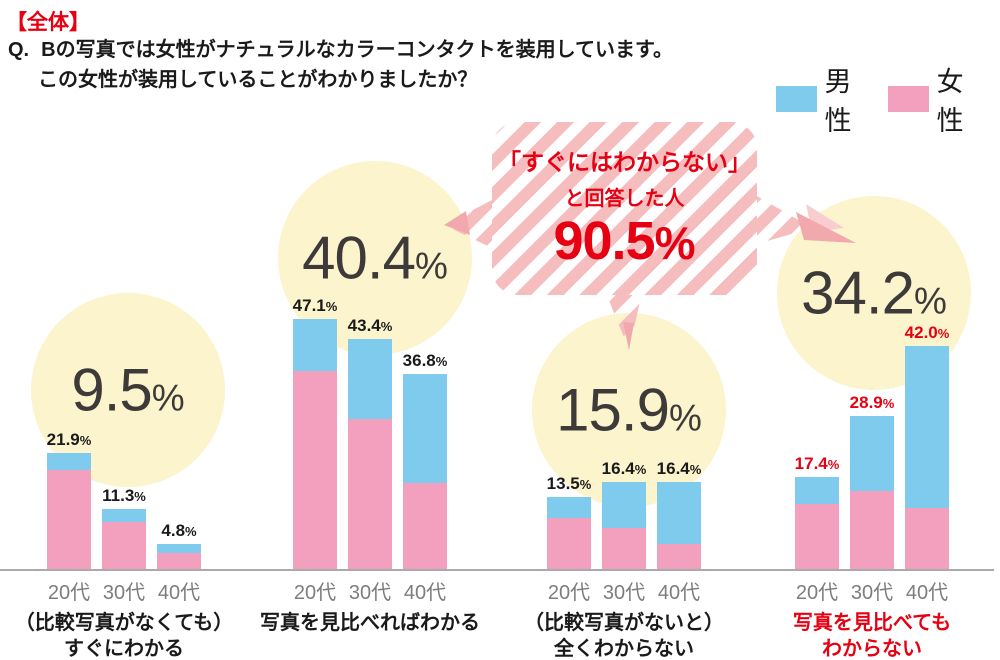 This screenshot has height=660, width=1000. What do you see at coordinates (675, 242) in the screenshot?
I see `callout-value-percent-sign: %` at bounding box center [675, 242].